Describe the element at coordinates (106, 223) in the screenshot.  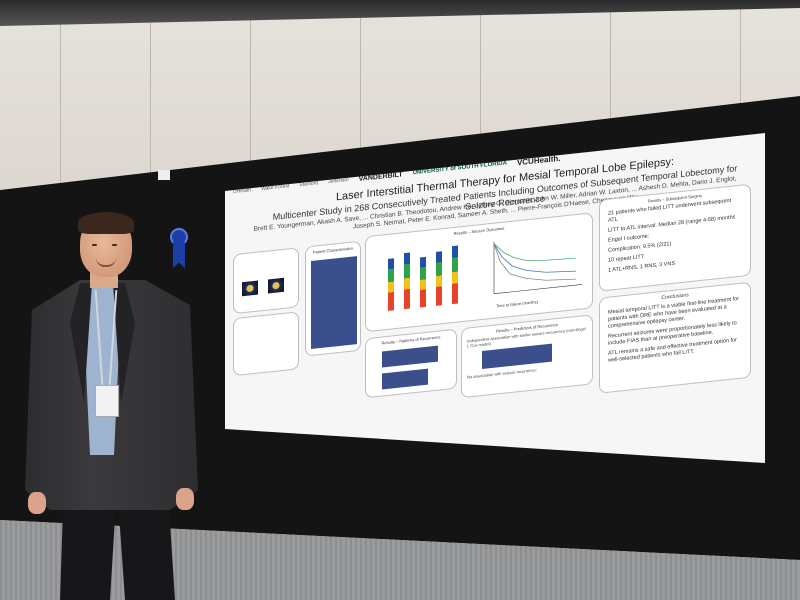
I see `hair` at that location.